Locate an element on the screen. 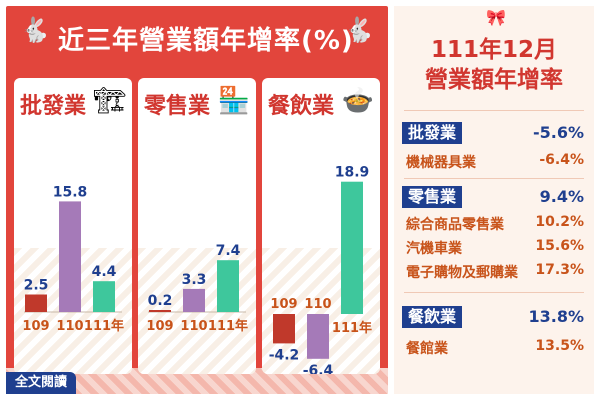 The width and height of the screenshot is (600, 400). data-label: 15.8 is located at coordinates (70, 192).